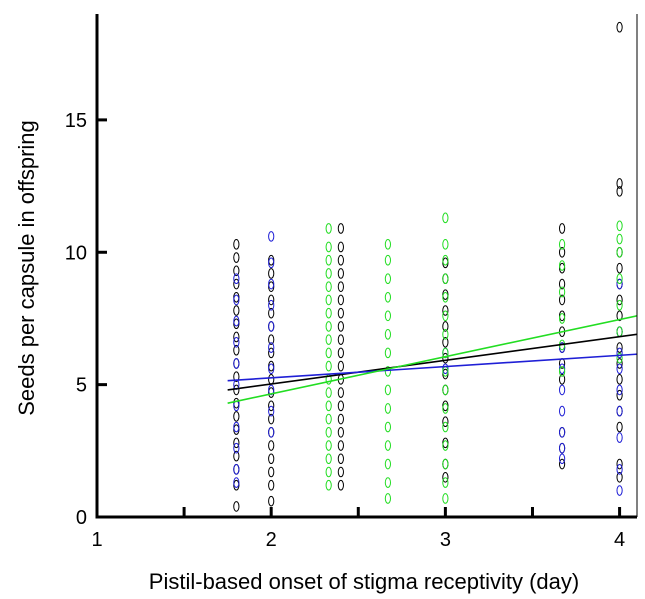  Describe the element at coordinates (432, 362) in the screenshot. I see `regression-line` at that location.